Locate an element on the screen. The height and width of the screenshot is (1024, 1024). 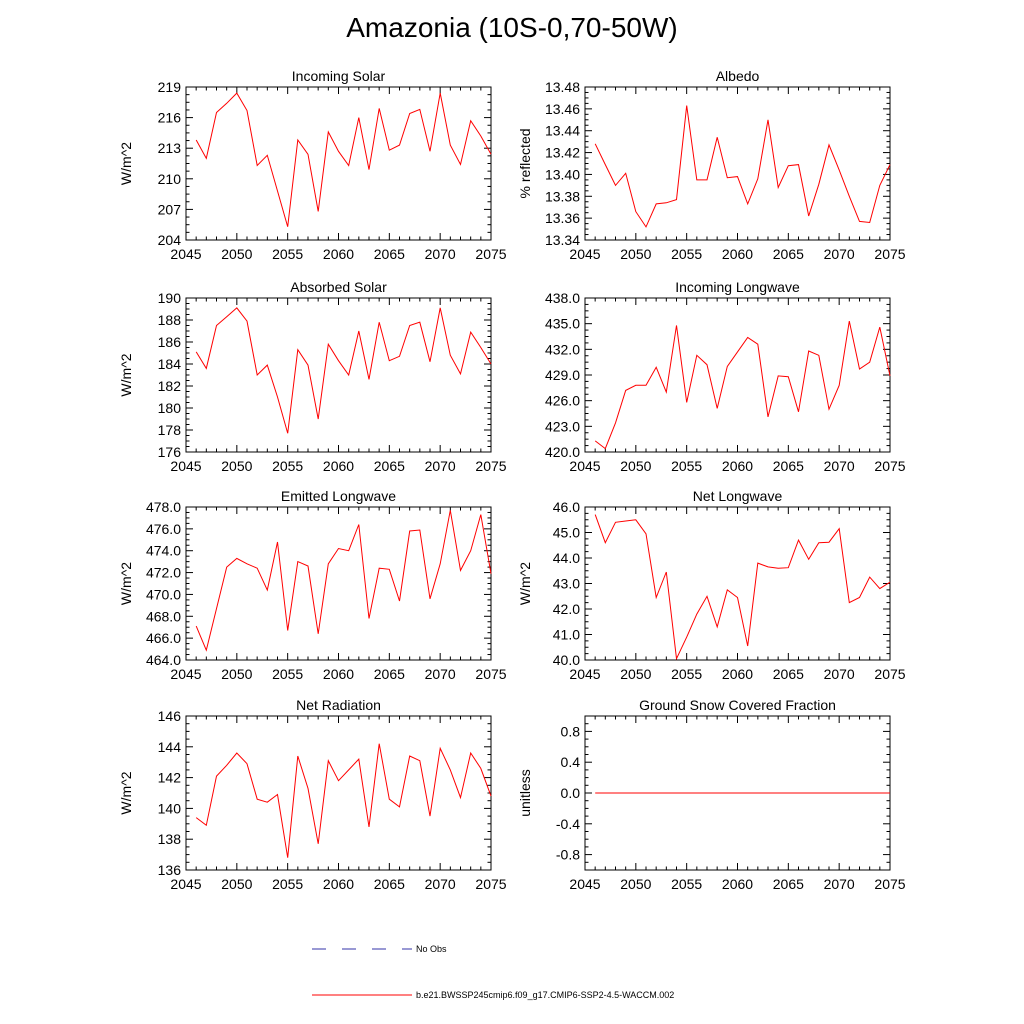
y-tick-label: 423.0 is located at coordinates (562, 426).